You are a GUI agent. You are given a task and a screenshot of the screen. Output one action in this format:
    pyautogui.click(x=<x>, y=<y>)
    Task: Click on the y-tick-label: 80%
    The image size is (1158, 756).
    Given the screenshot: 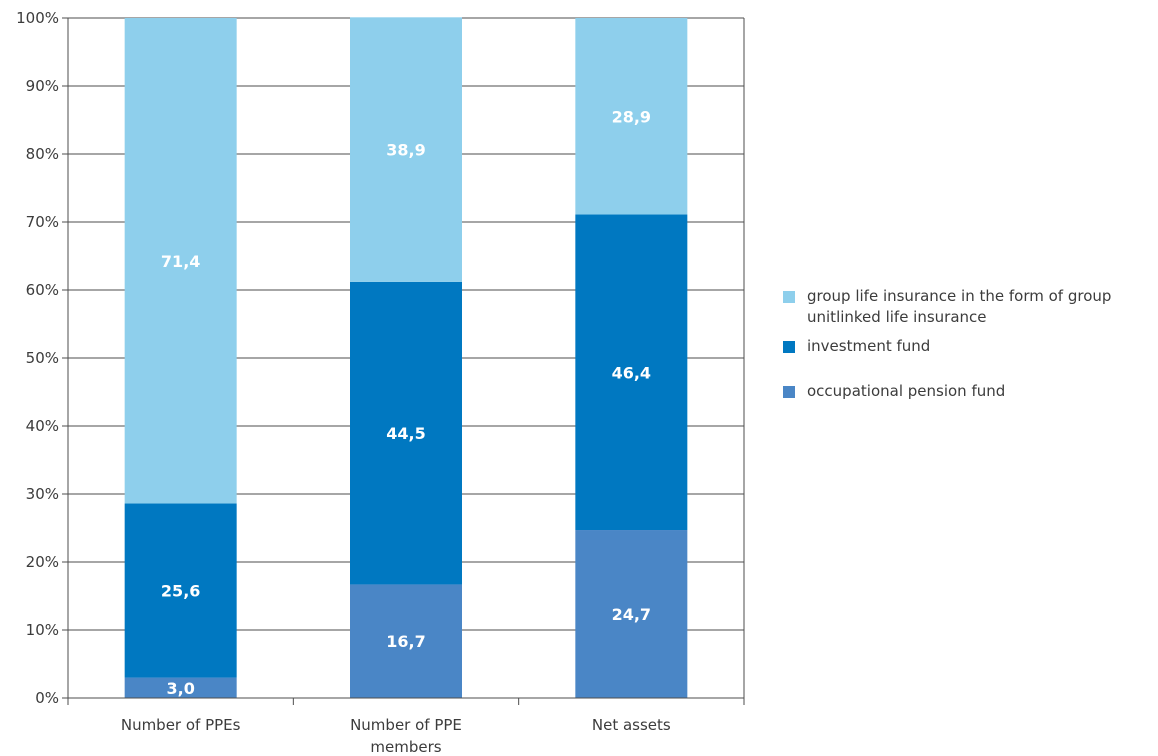 What is the action you would take?
    pyautogui.click(x=42, y=154)
    